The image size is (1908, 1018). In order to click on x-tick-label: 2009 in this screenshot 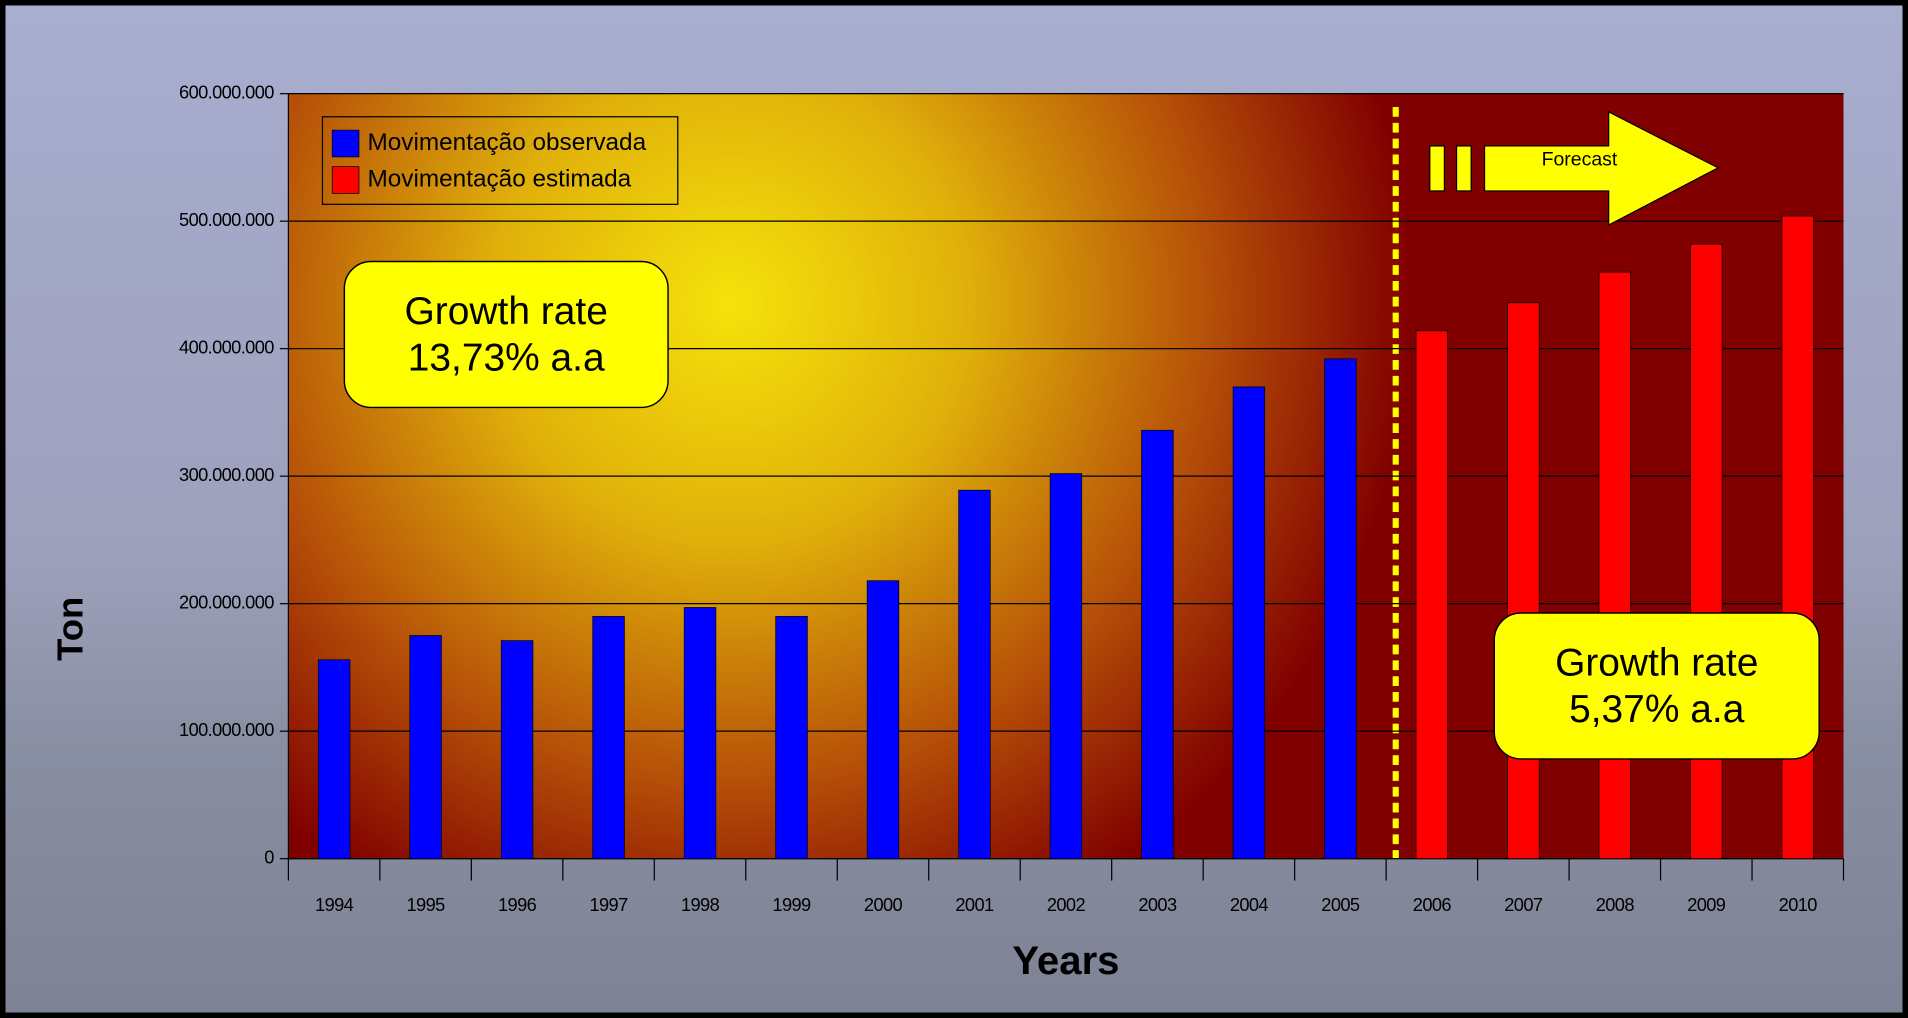, I will do `click(1706, 904)`.